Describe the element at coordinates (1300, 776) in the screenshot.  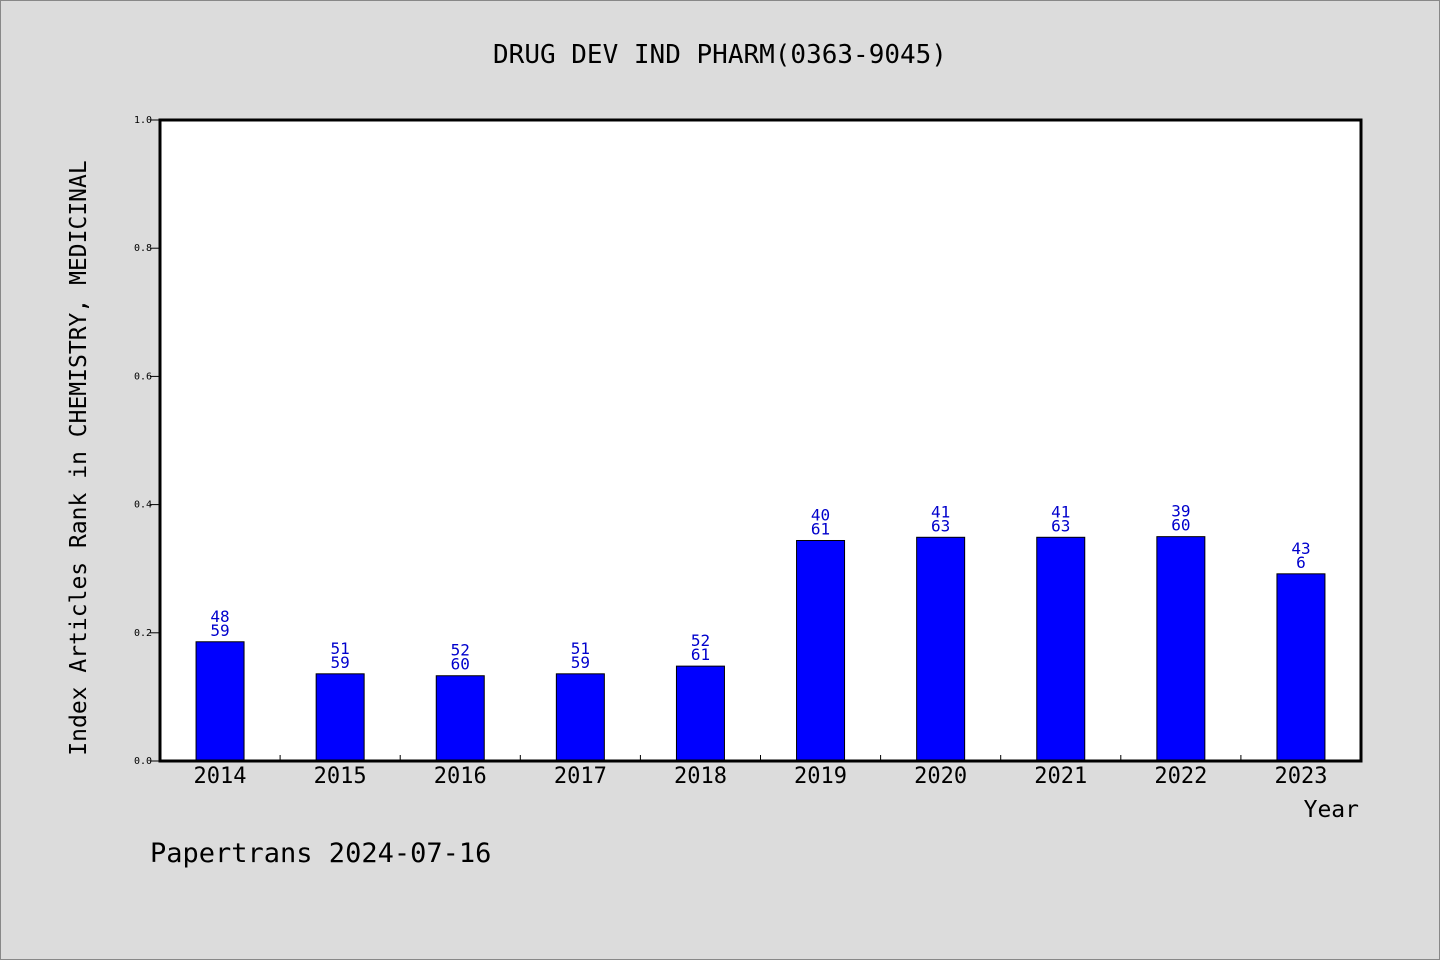
I see `x-tick-label: 2023` at that location.